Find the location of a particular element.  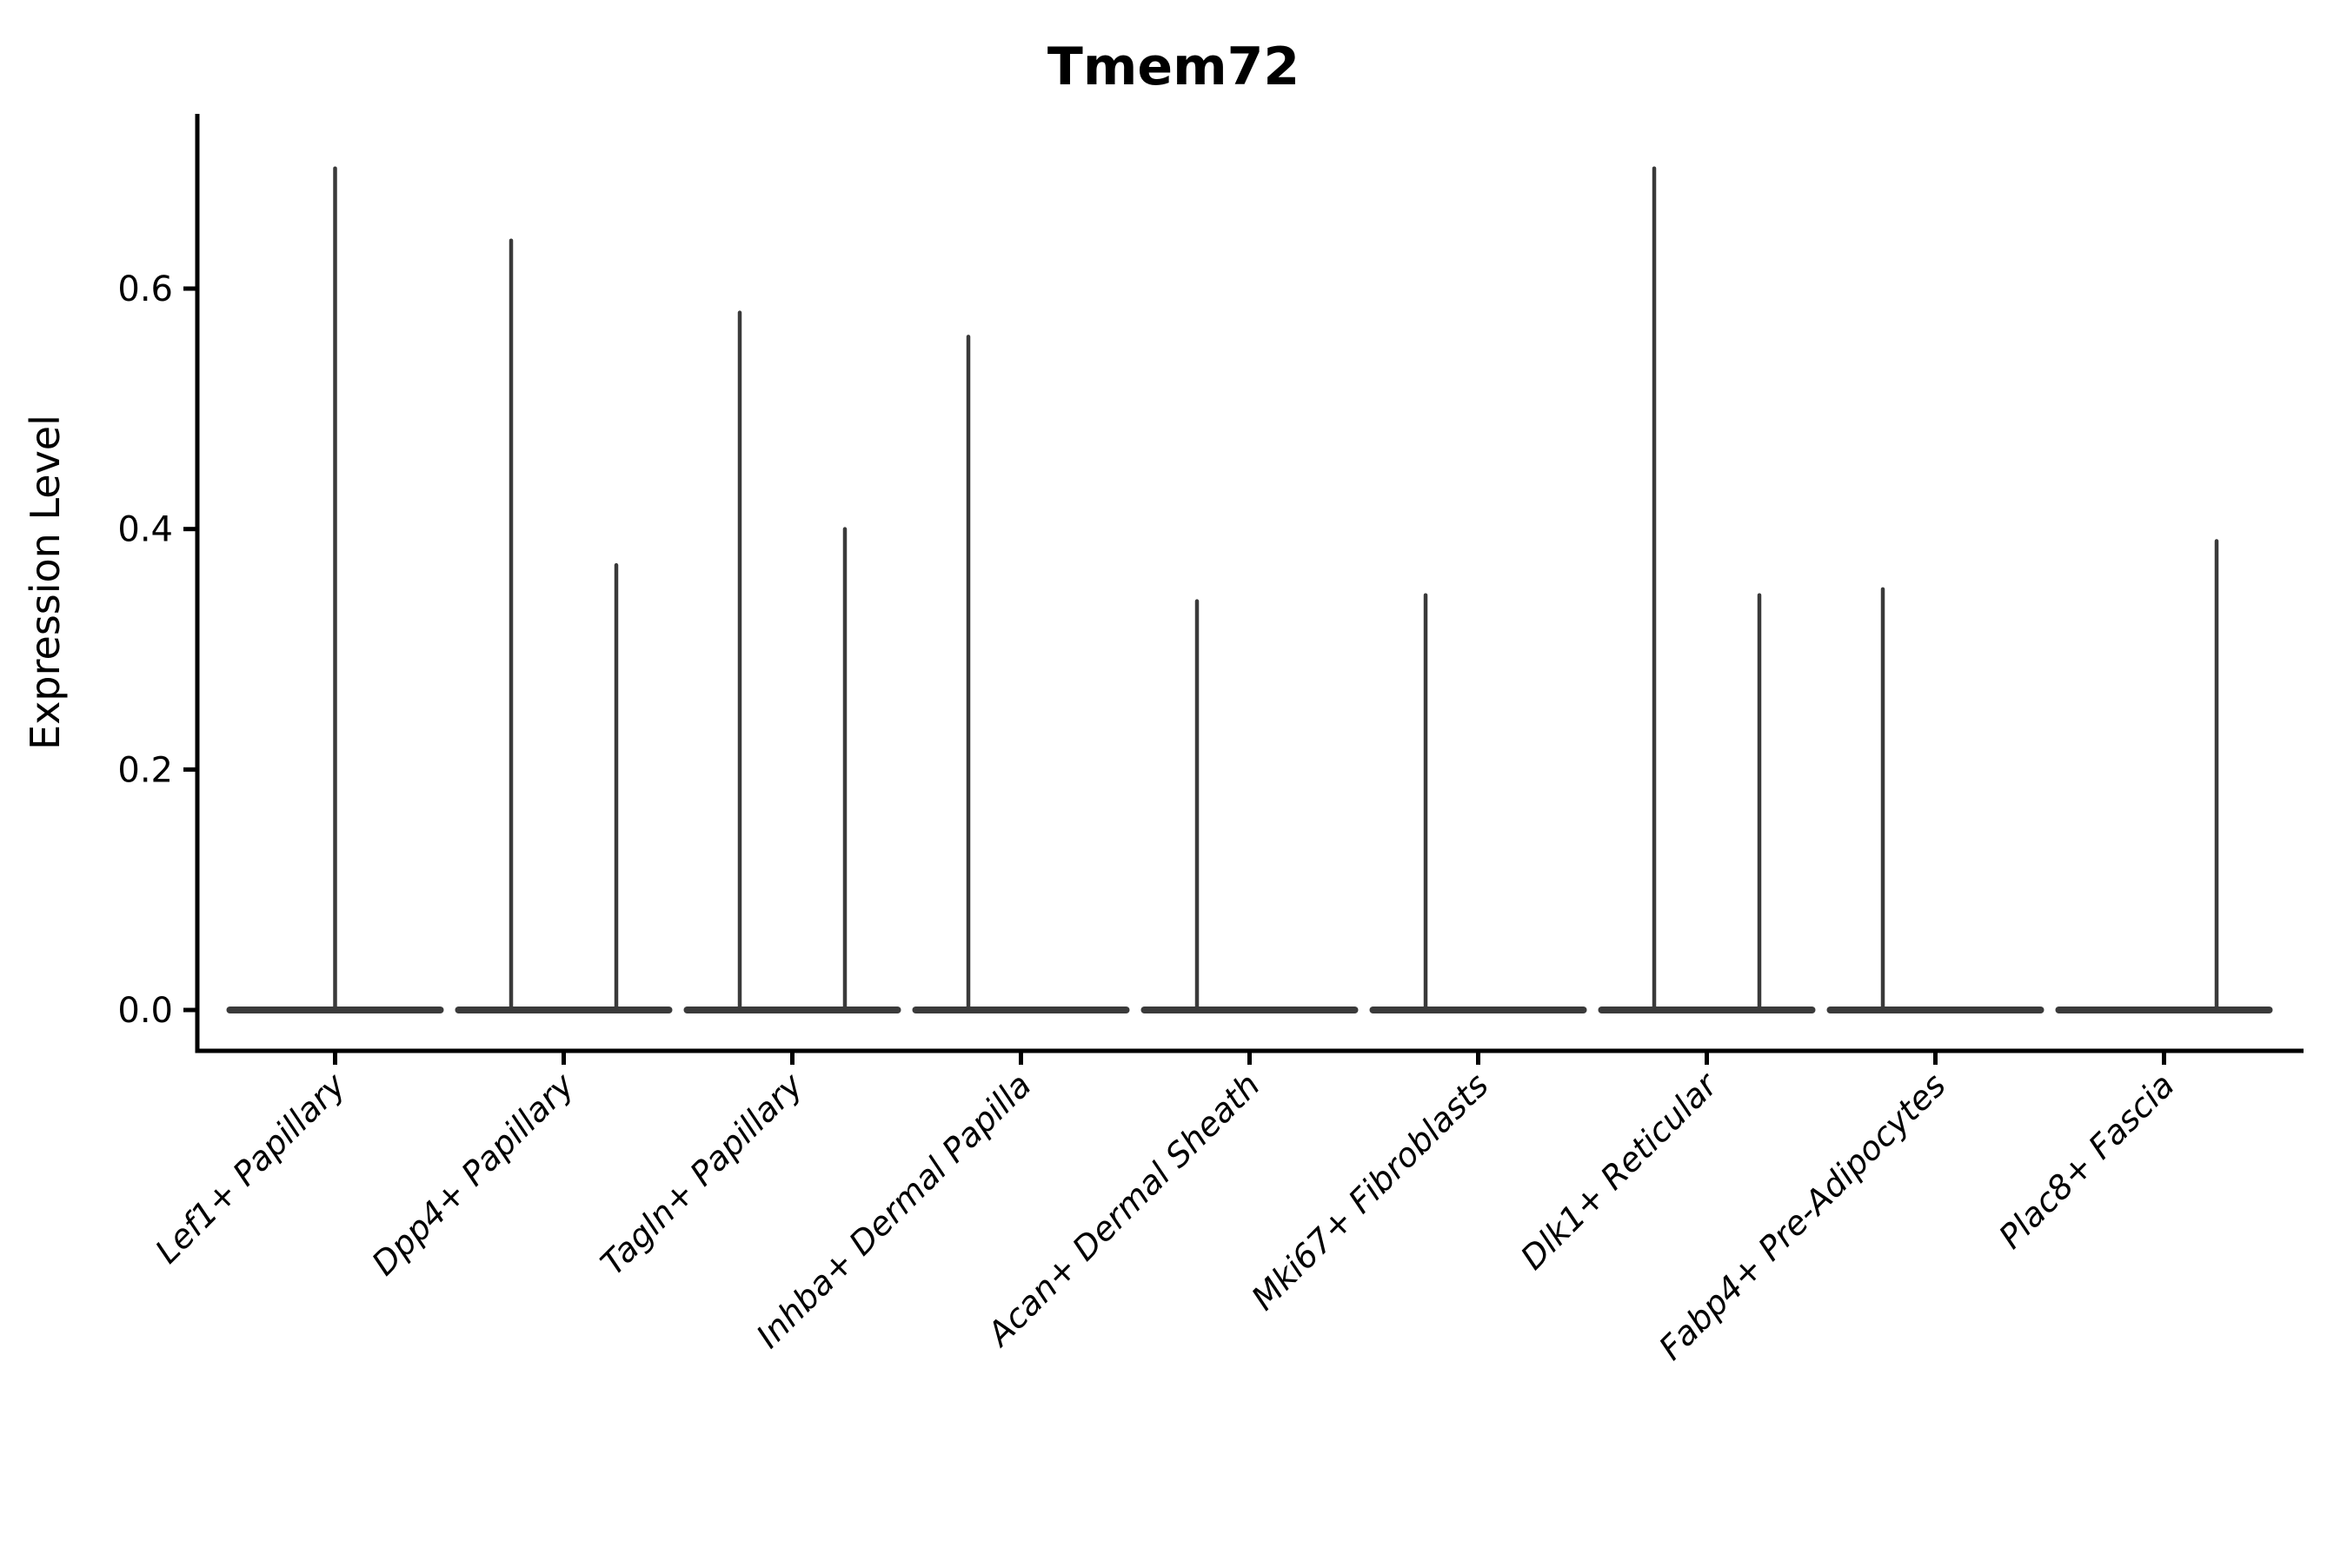

y-tick-label: 0.4 is located at coordinates (145, 530).